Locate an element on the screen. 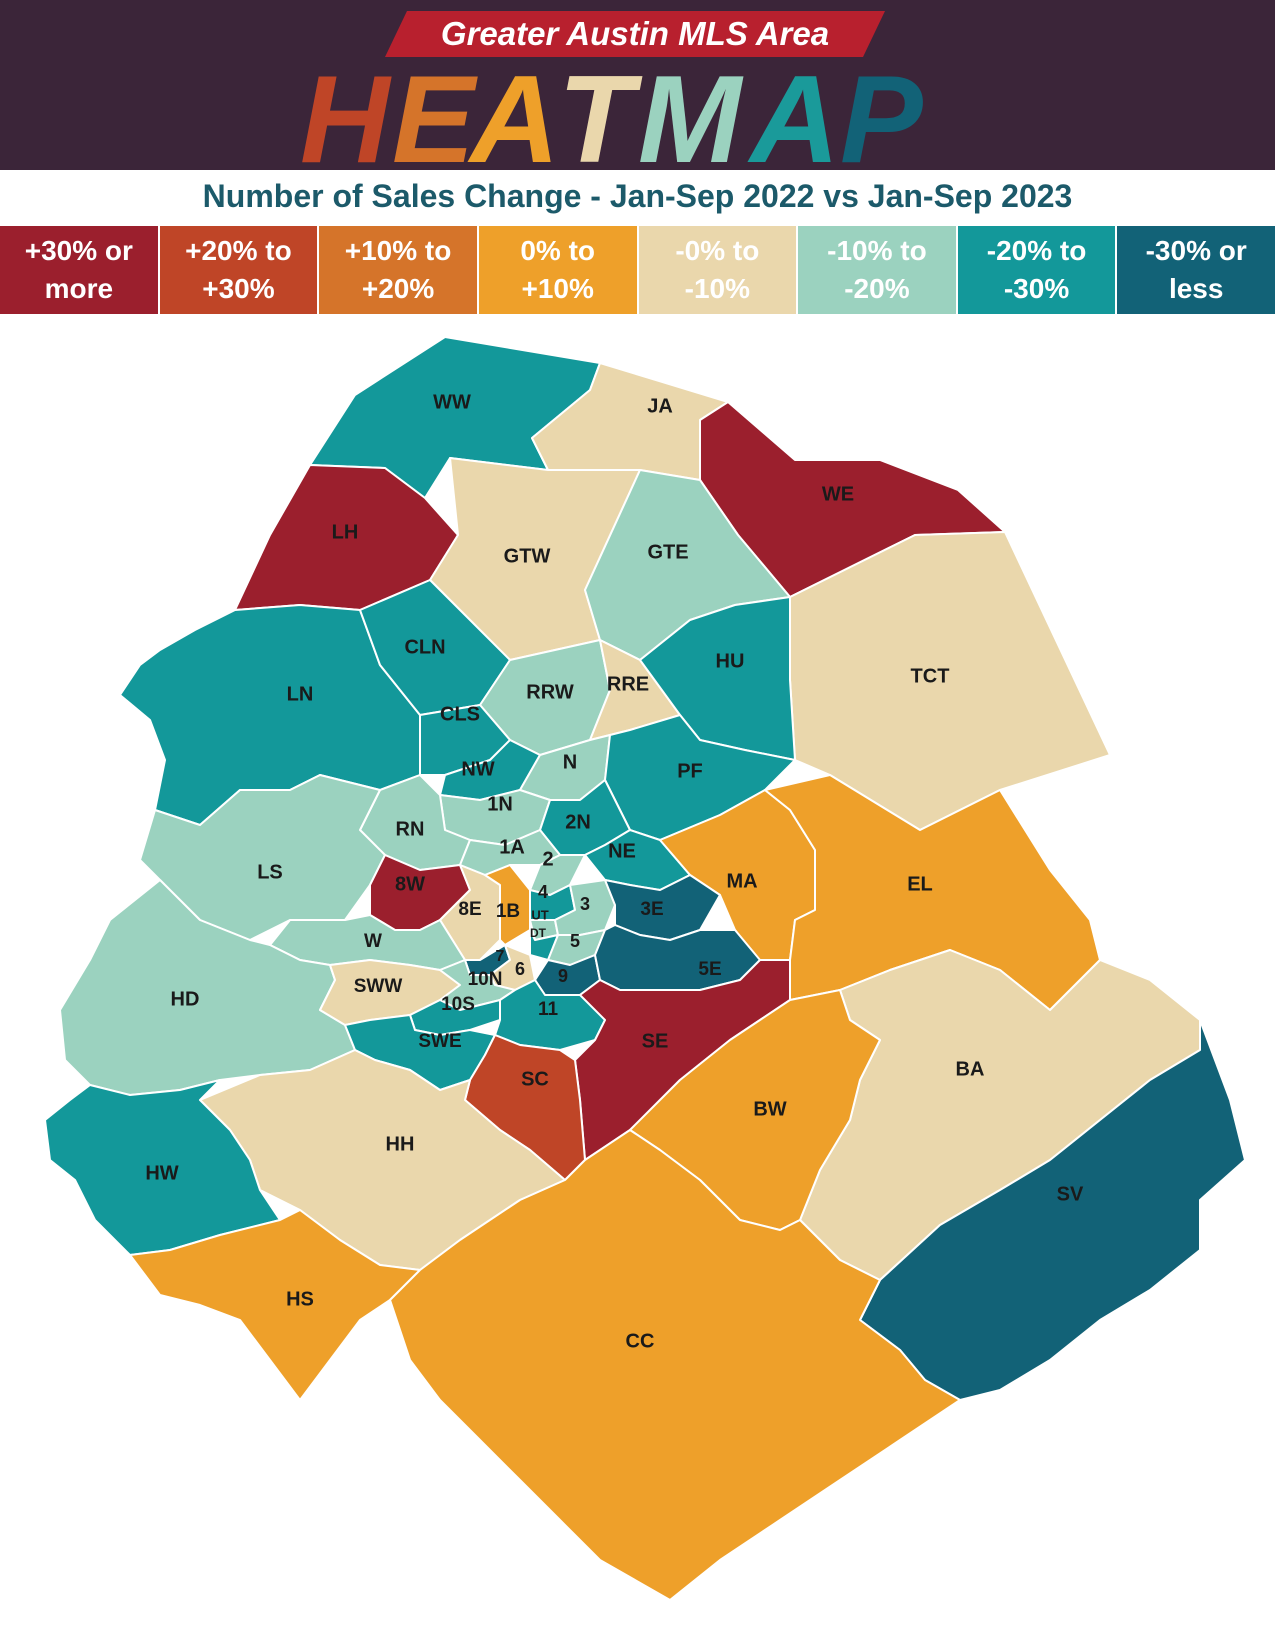  heat-map-title: H E A T M A P is located at coordinates (640, 114).